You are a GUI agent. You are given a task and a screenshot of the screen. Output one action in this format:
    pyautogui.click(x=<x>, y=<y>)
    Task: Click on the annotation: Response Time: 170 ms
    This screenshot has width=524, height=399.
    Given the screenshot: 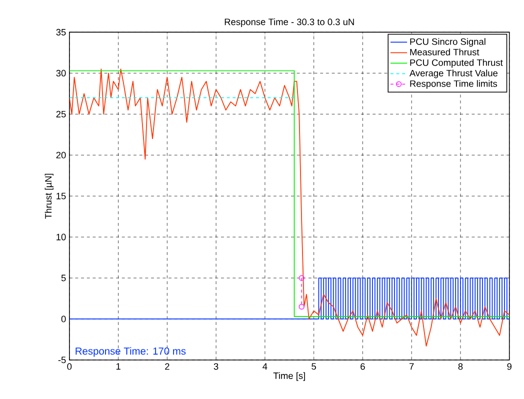 What is the action you would take?
    pyautogui.click(x=131, y=352)
    